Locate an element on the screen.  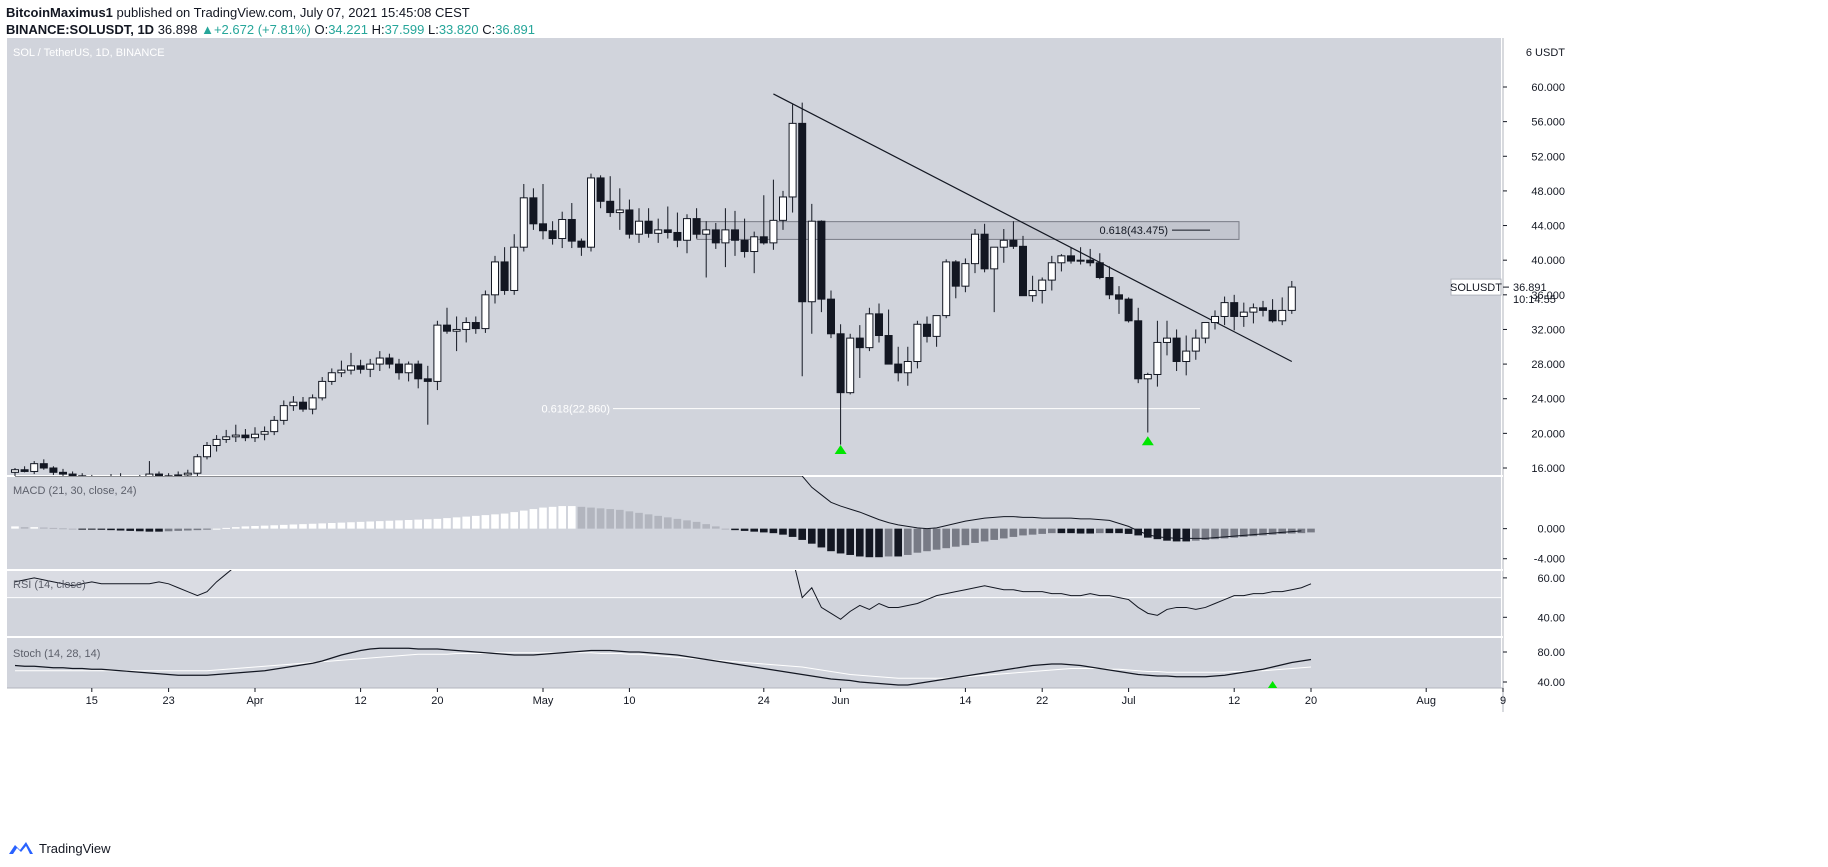
footer-brand: TradingView is located at coordinates (59, 848).